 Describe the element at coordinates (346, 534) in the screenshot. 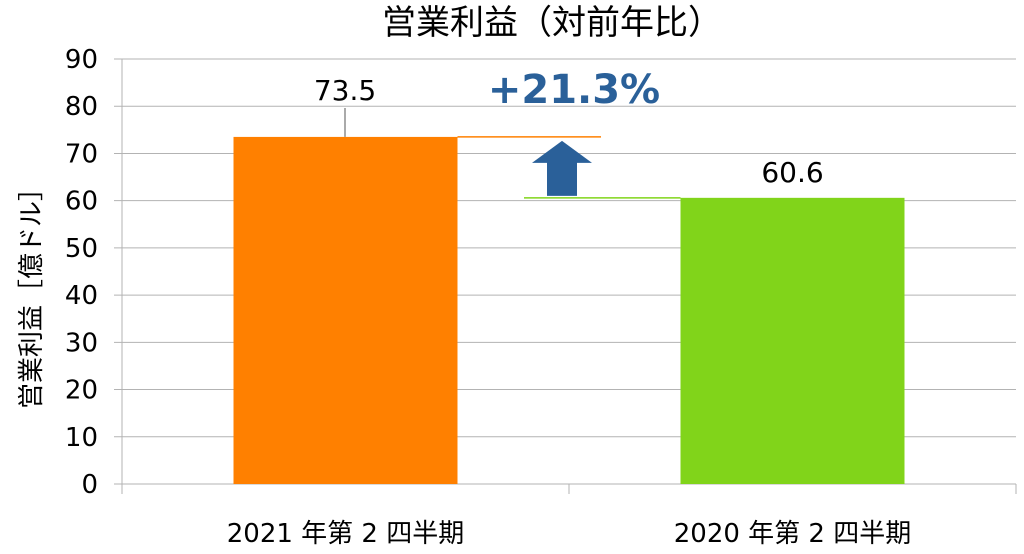

I see `x-tick-label: 2021 年第 2 四半期` at that location.